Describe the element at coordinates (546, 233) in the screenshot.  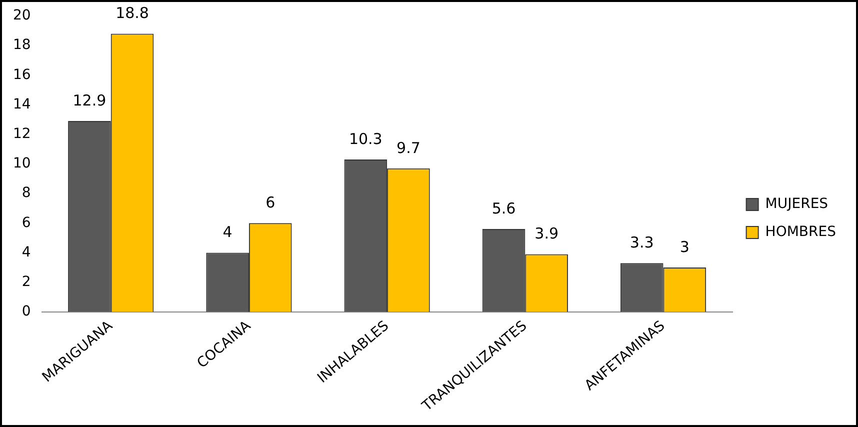
I see `data-label: 3.9` at that location.